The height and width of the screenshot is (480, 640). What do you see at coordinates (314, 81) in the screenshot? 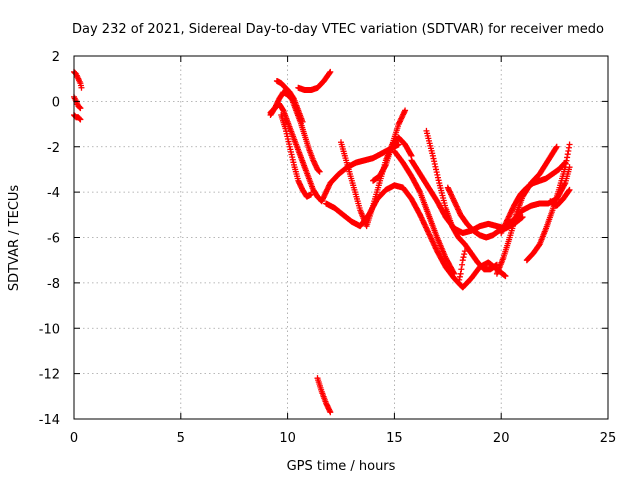
I see `series-arc-f` at bounding box center [314, 81].